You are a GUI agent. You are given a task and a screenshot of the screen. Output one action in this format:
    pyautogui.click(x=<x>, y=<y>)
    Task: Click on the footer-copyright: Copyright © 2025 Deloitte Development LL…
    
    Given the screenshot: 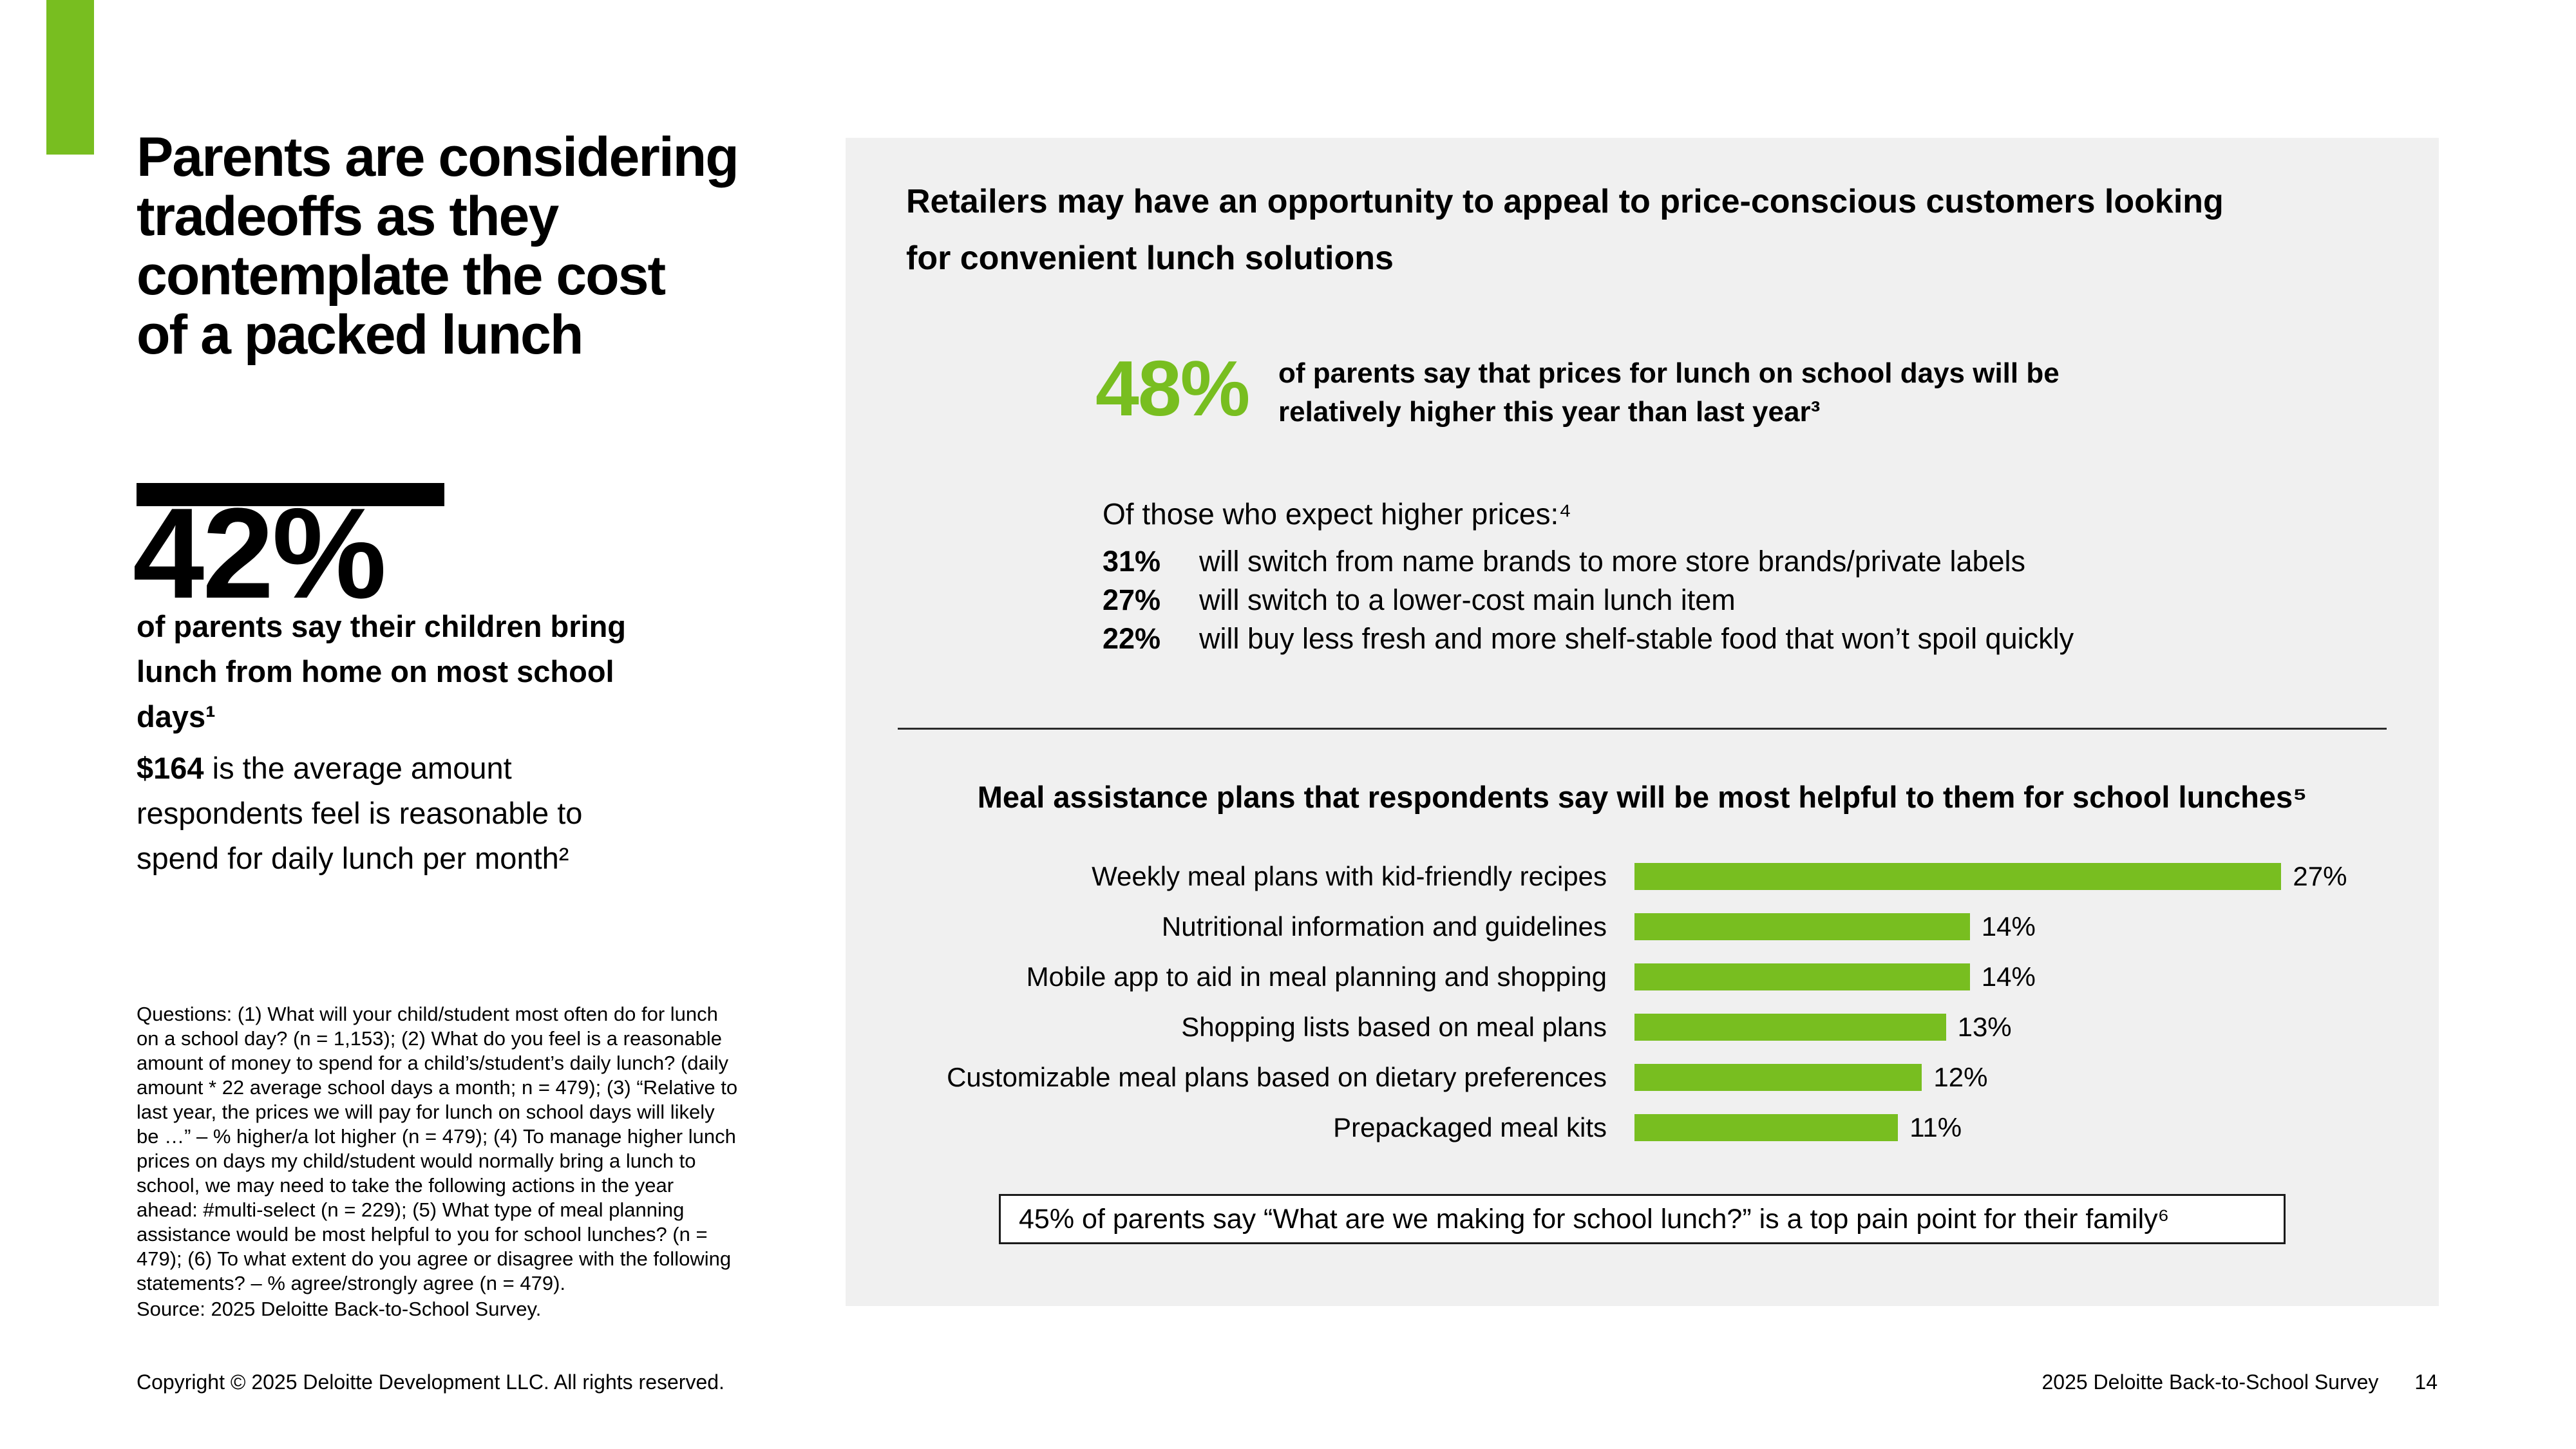 What is the action you would take?
    pyautogui.click(x=431, y=1382)
    